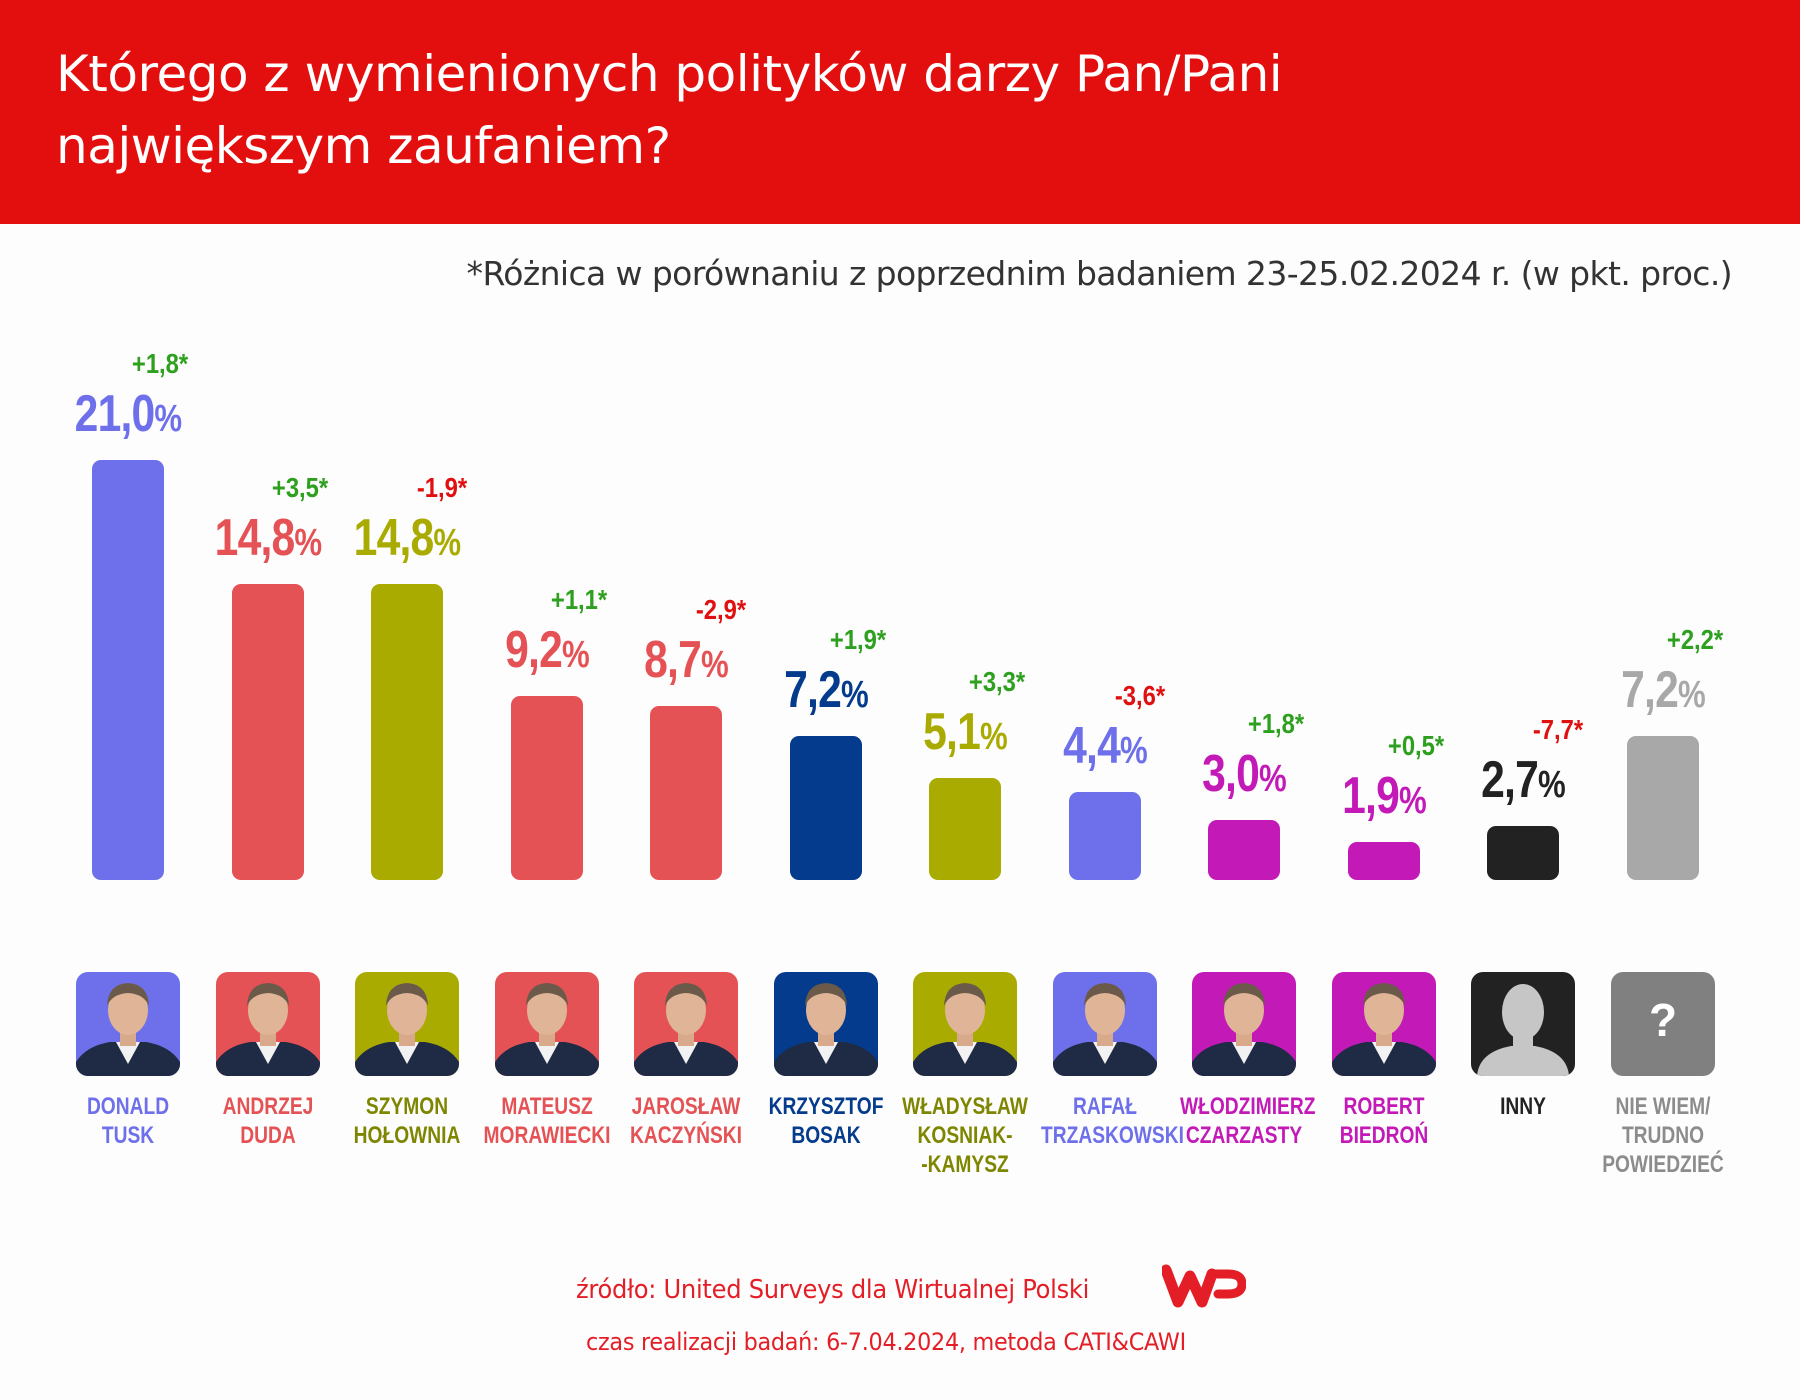 This screenshot has height=1400, width=1800. I want to click on politician-name-line: WŁADYSŁAW, so click(965, 1106).